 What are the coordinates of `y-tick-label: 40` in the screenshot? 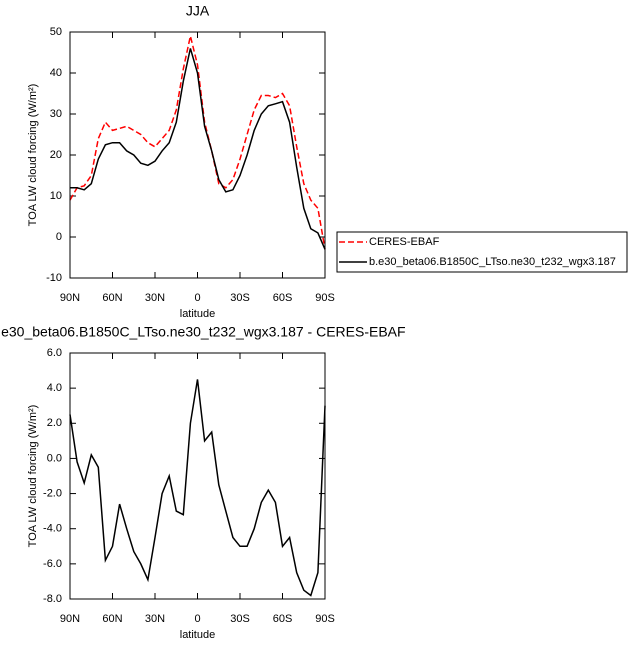 It's located at (56, 73).